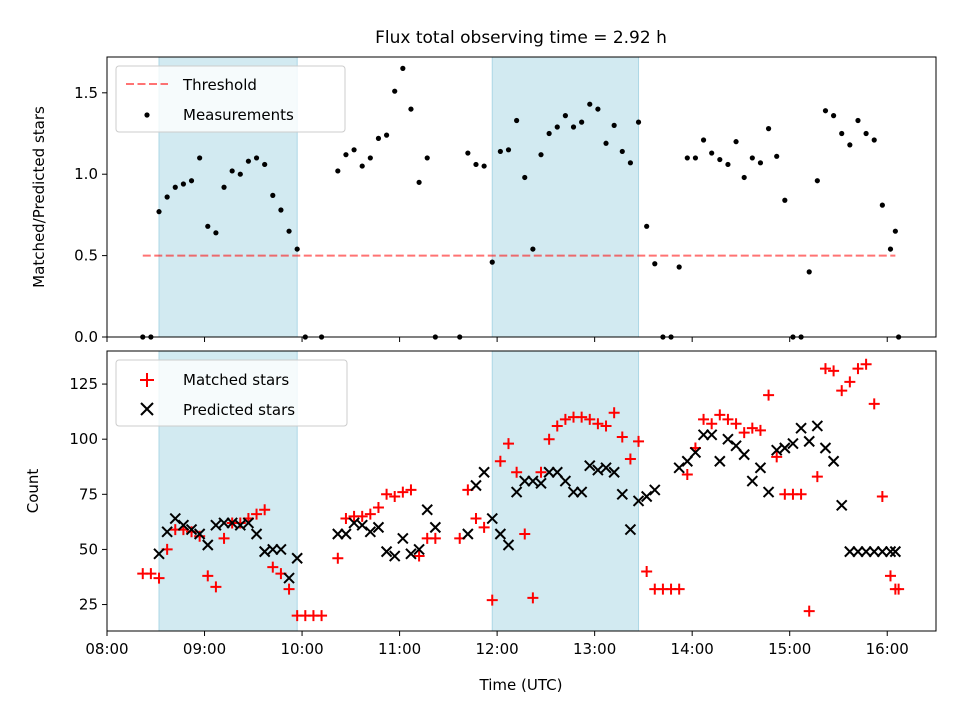  Describe the element at coordinates (594, 649) in the screenshot. I see `x-tick-label: 13:00` at that location.